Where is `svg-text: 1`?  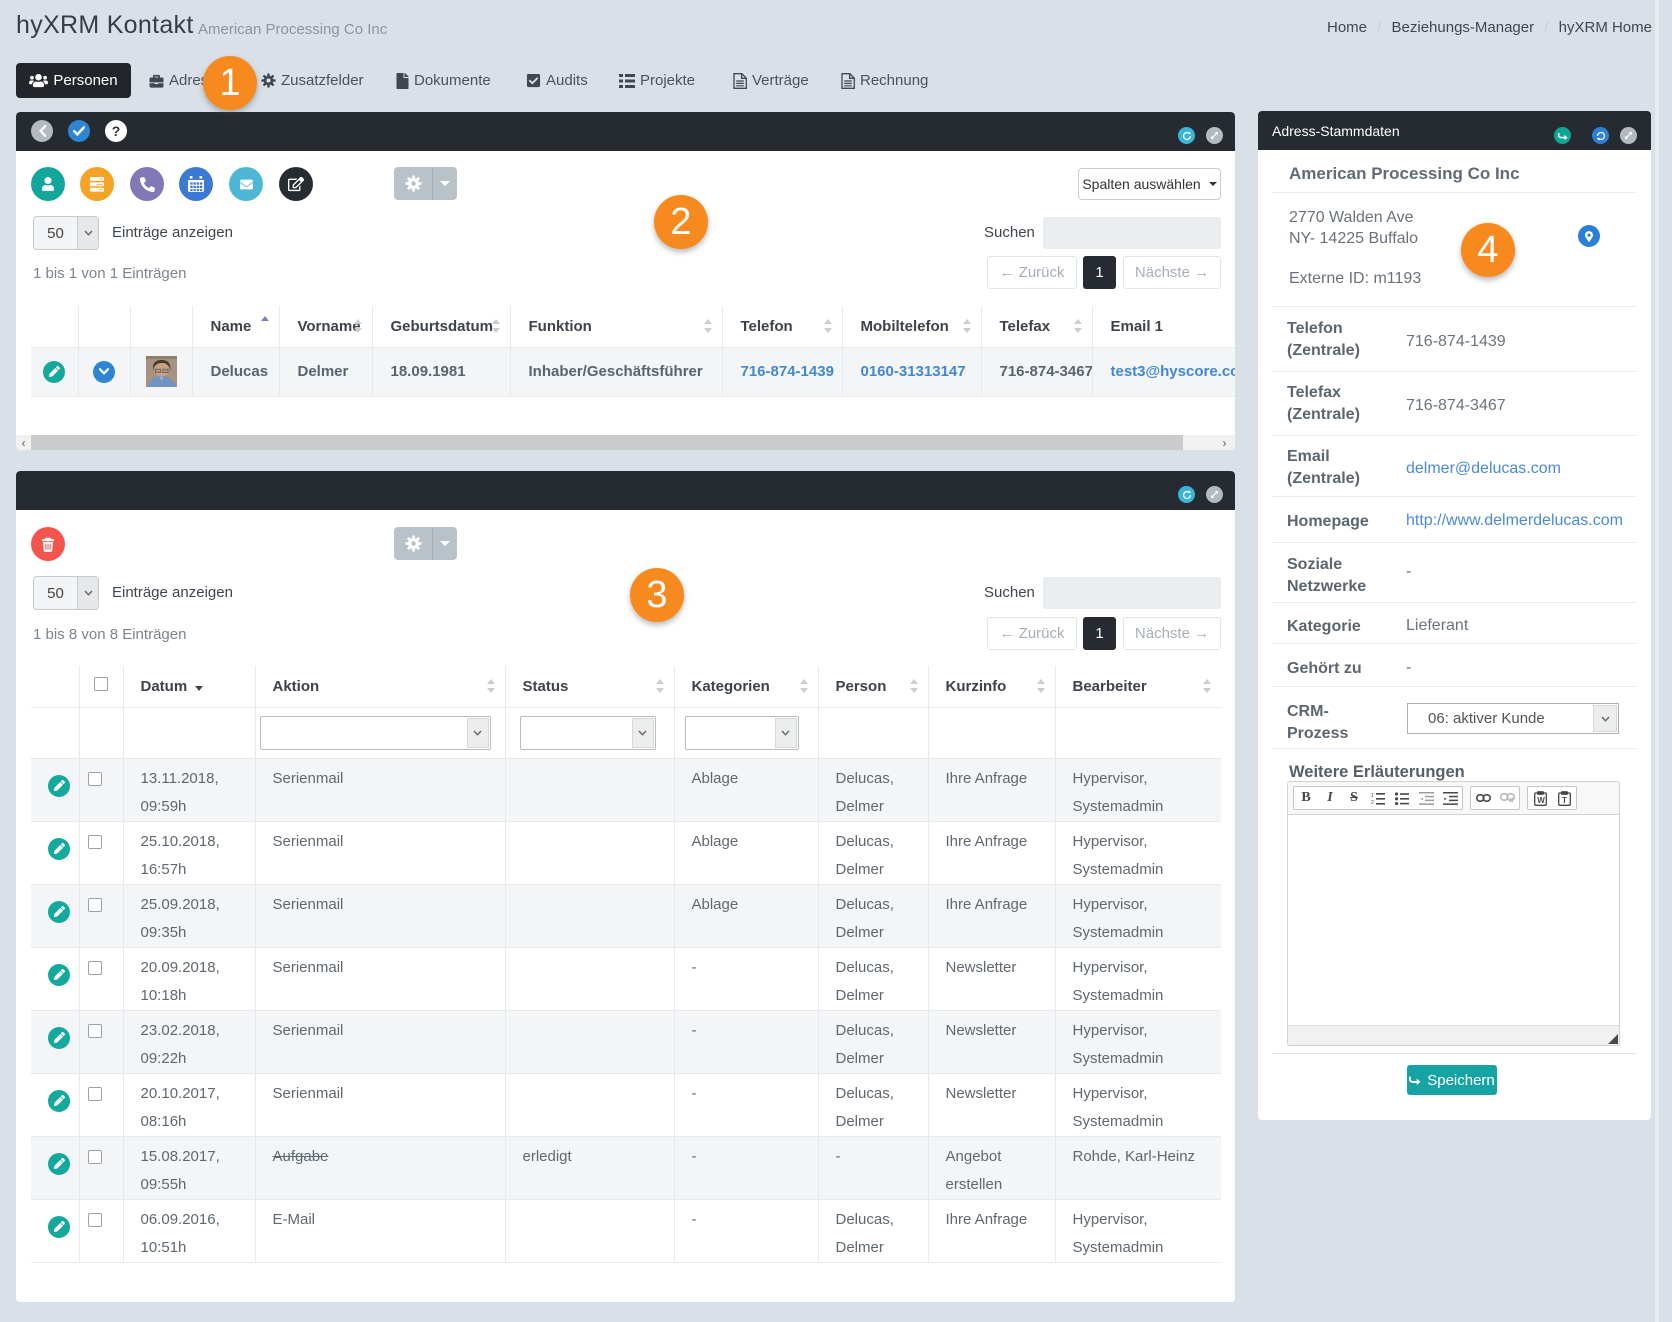 svg-text: 1 is located at coordinates (1372, 796).